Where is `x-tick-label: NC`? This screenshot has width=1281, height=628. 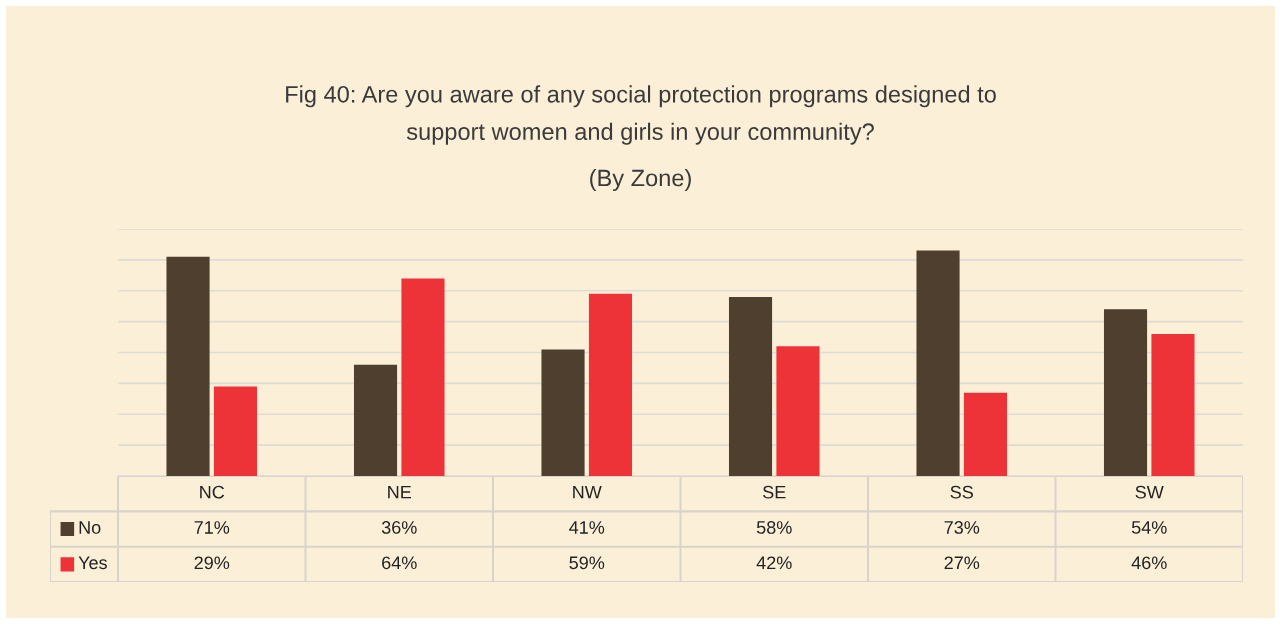
x-tick-label: NC is located at coordinates (212, 492).